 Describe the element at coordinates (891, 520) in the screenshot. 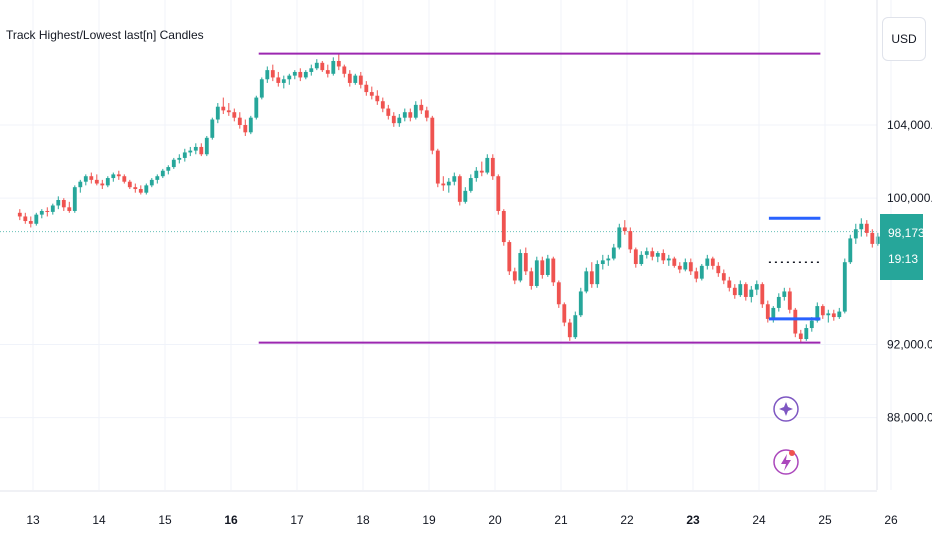

I see `x-tick-label: 26` at that location.